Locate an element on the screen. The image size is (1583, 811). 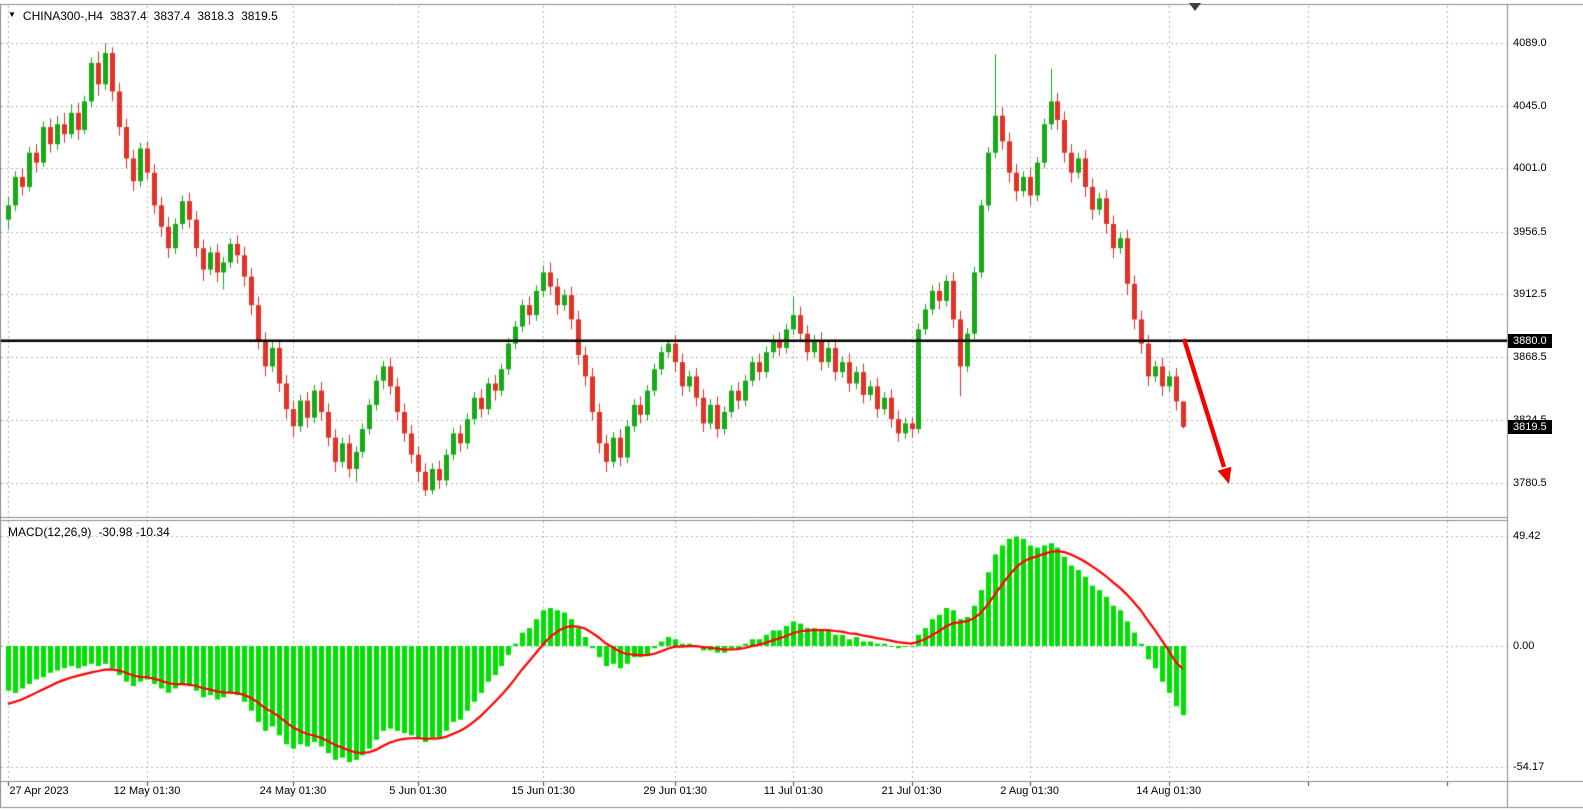
chart-shift-marker-icon is located at coordinates (1195, 7).